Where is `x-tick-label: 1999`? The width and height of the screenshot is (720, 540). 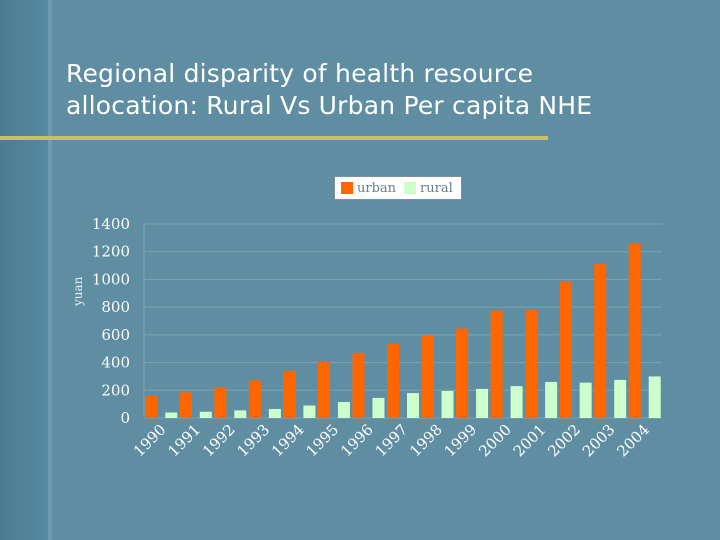
x-tick-label: 1999 is located at coordinates (461, 441).